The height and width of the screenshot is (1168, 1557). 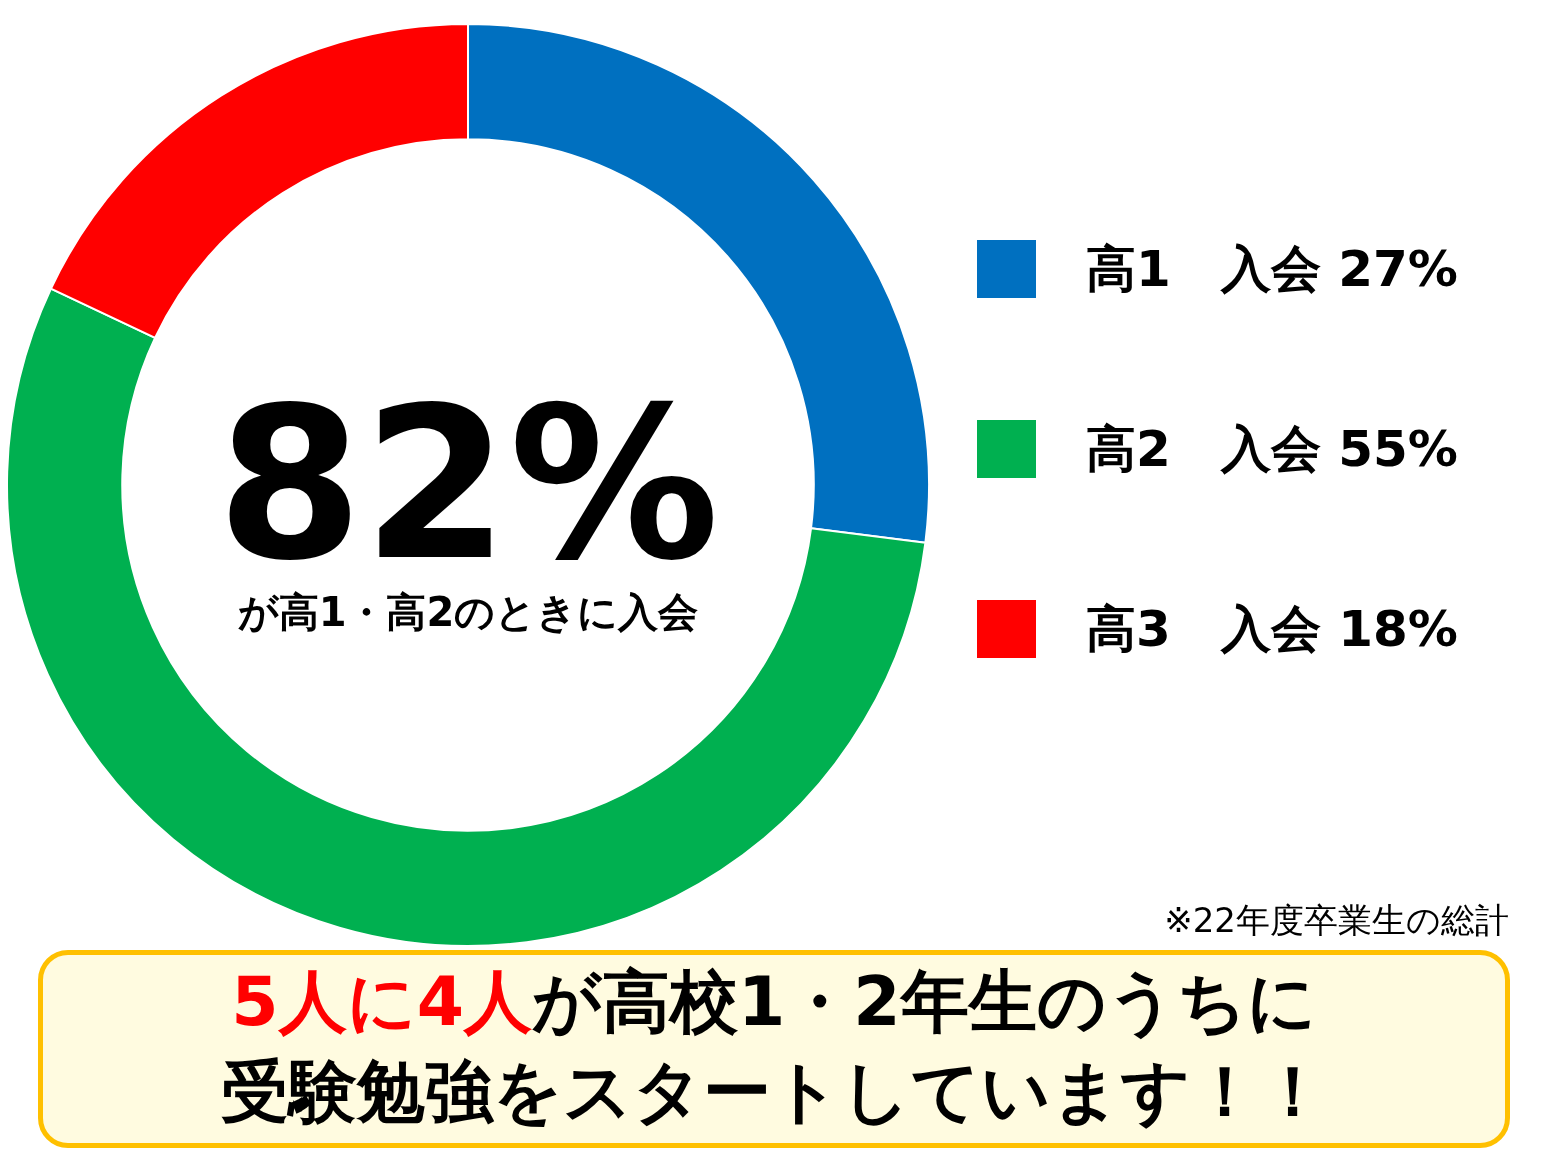 I want to click on legend-label: 高1 入会 27%, so click(x=1272, y=269).